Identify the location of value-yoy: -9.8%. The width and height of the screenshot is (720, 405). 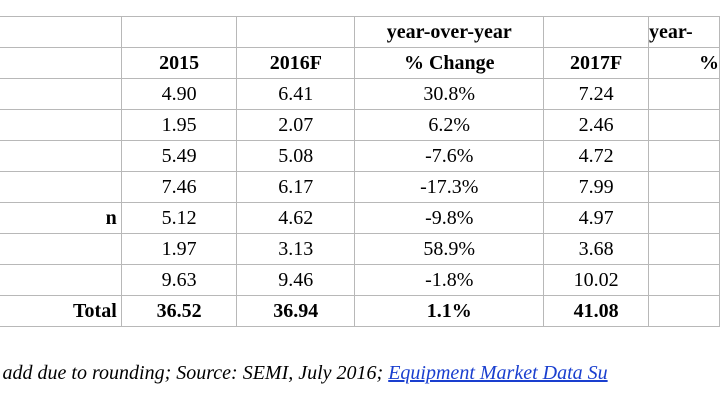
(449, 218).